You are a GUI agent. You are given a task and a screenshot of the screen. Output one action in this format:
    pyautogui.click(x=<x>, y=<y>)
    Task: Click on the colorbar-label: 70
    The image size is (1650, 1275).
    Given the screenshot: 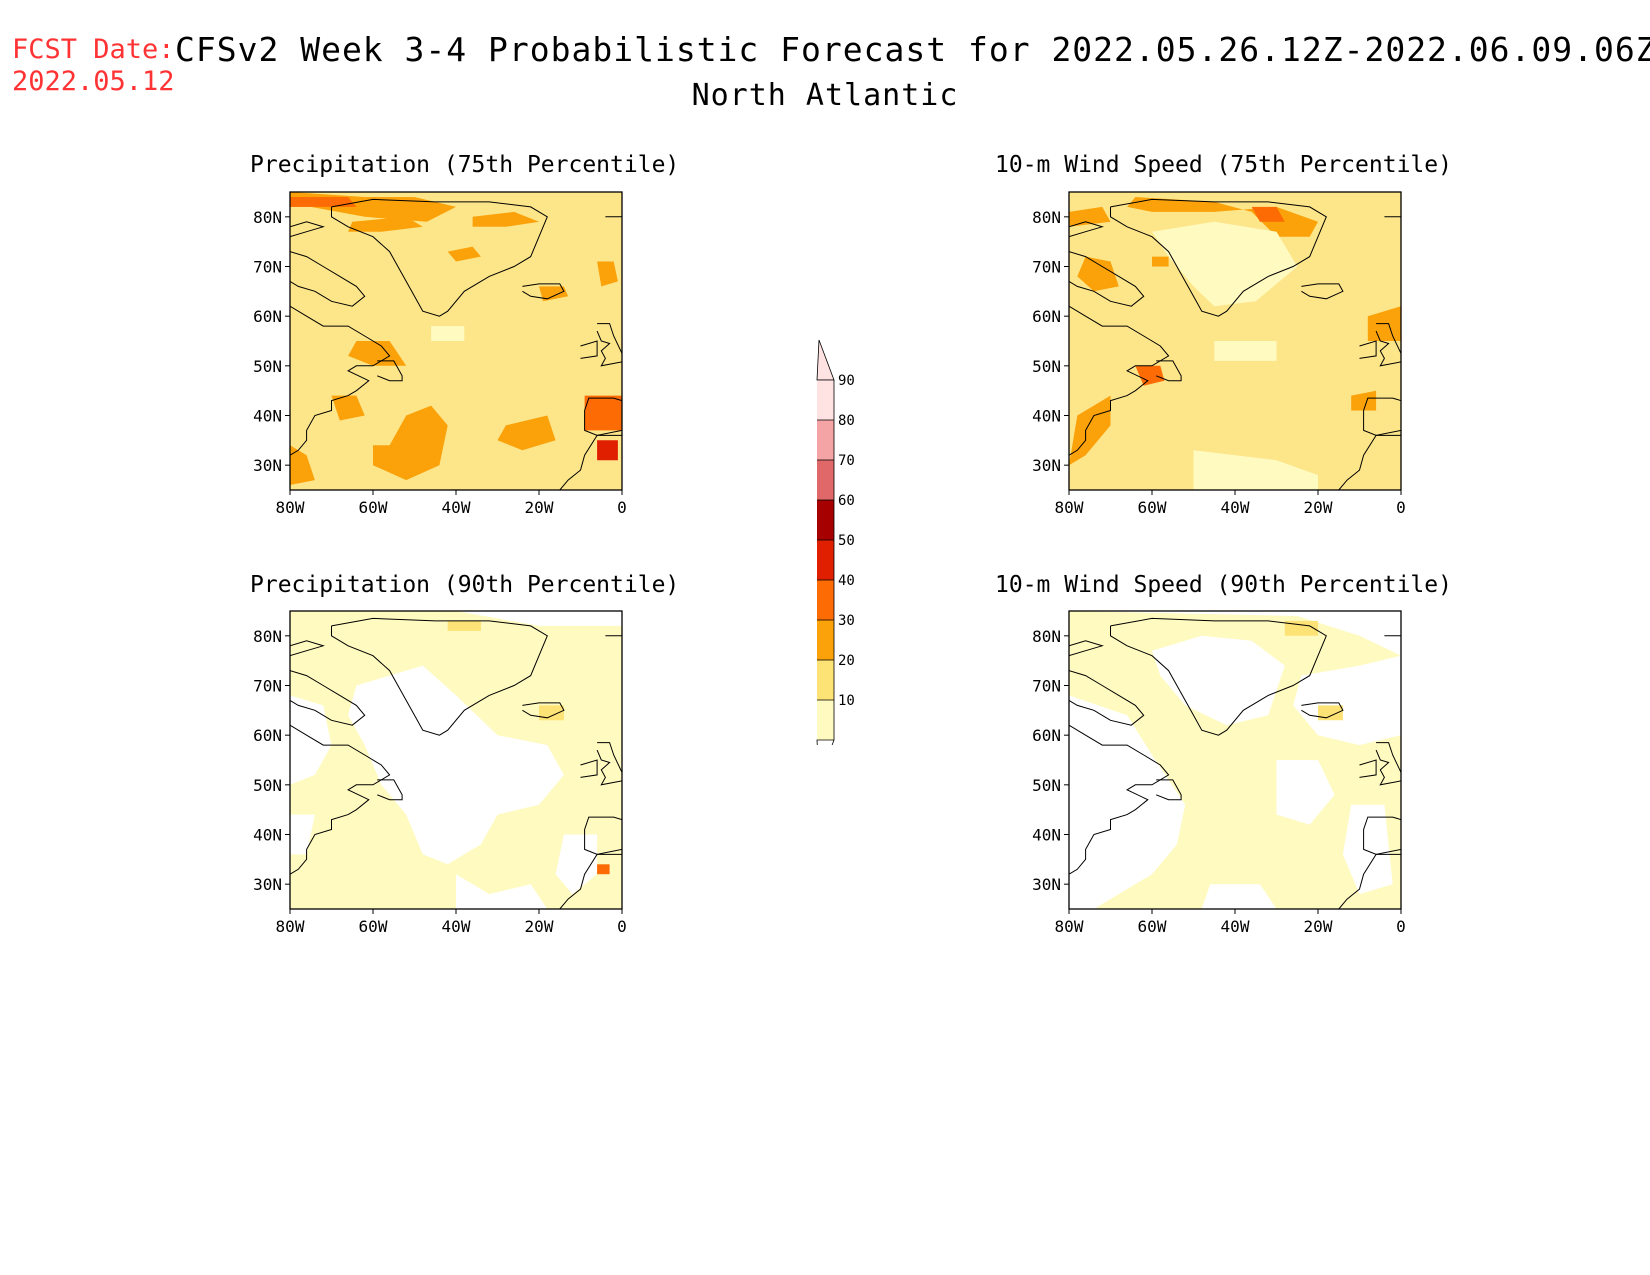 What is the action you would take?
    pyautogui.click(x=846, y=461)
    